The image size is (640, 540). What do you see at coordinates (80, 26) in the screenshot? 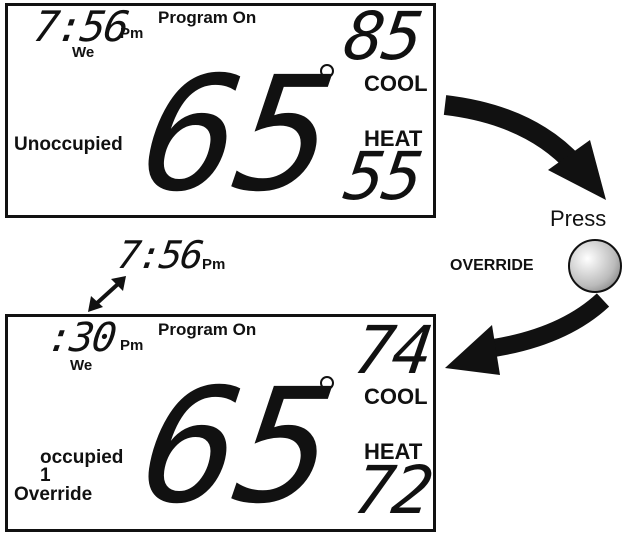
I see `clock-time: 7:56` at bounding box center [80, 26].